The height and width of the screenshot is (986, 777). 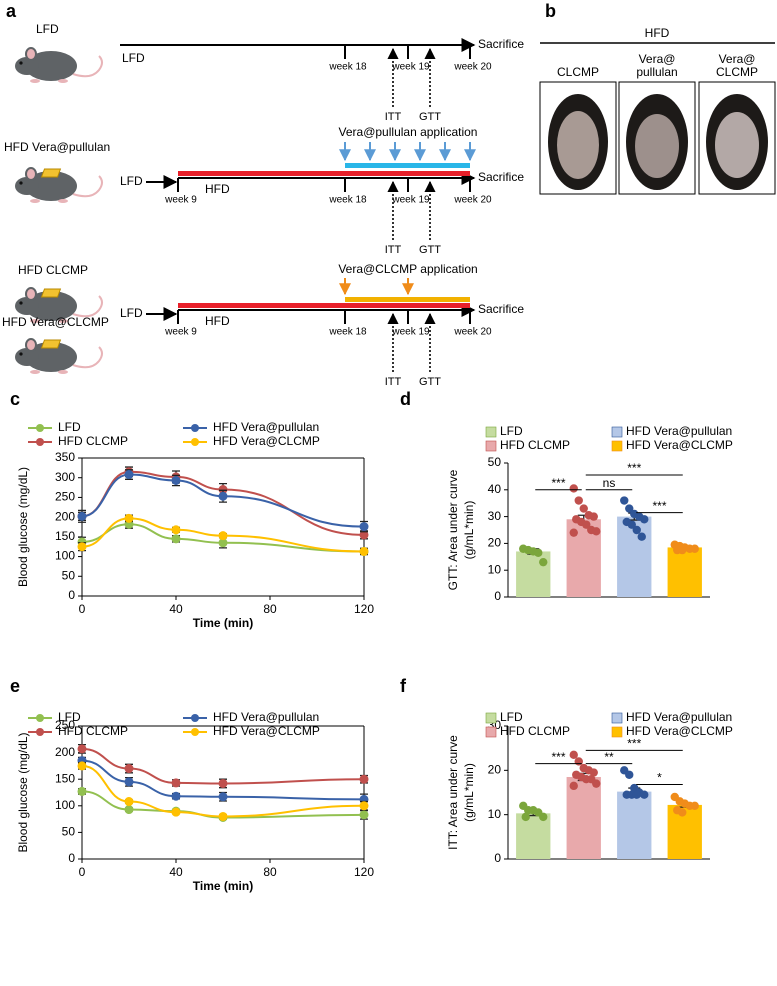 What do you see at coordinates (408, 132) in the screenshot?
I see `label: Vera@pullulan application` at bounding box center [408, 132].